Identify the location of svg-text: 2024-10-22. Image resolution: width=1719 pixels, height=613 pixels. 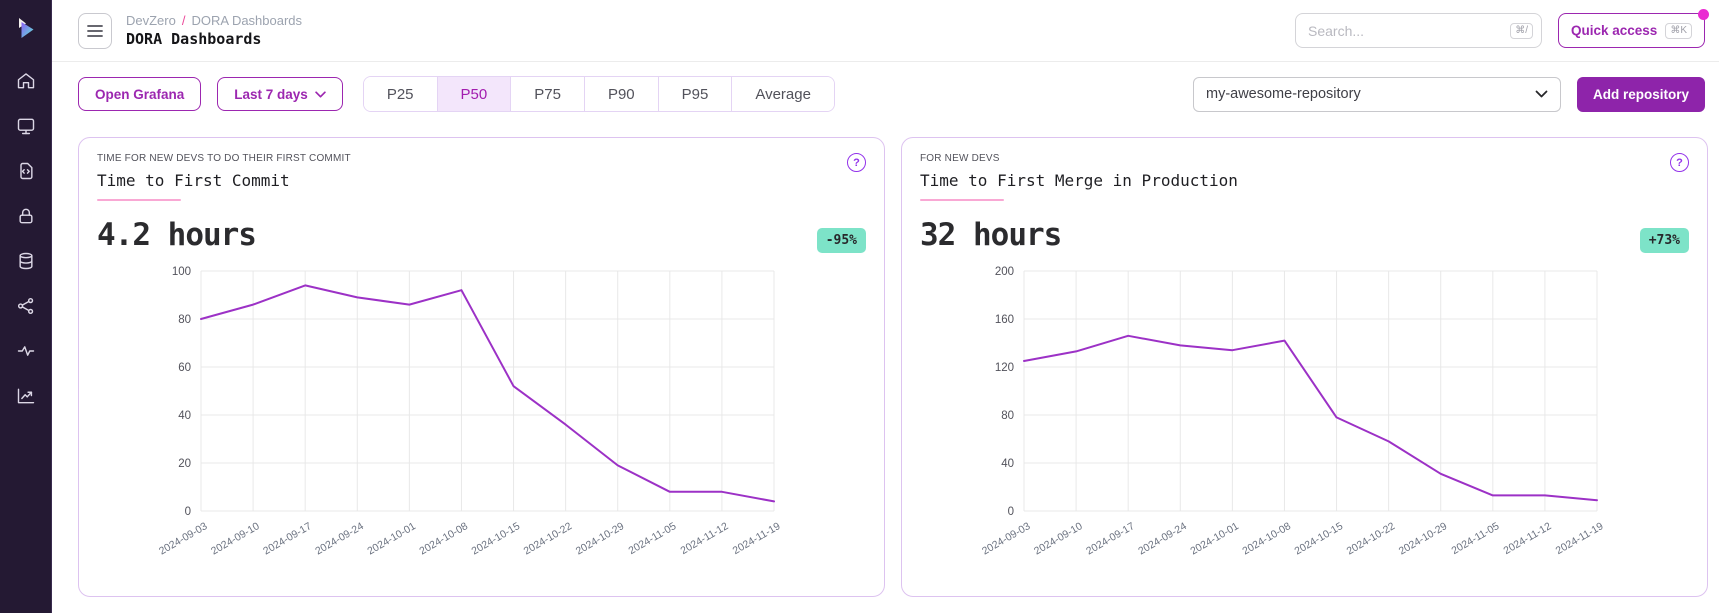
(1371, 538).